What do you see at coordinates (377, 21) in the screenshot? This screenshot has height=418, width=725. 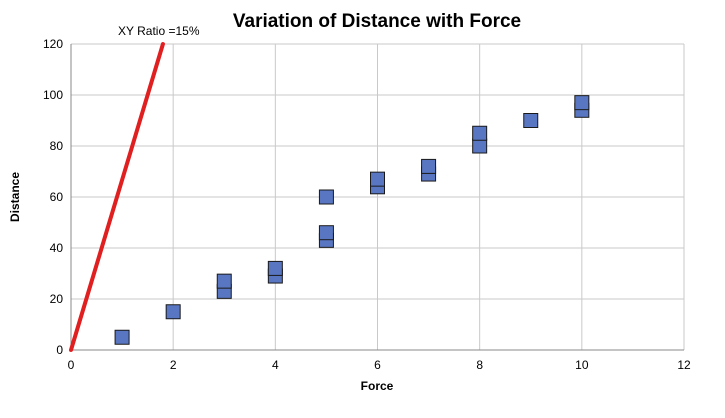 I see `chart-title: Variation of Distance with Force` at bounding box center [377, 21].